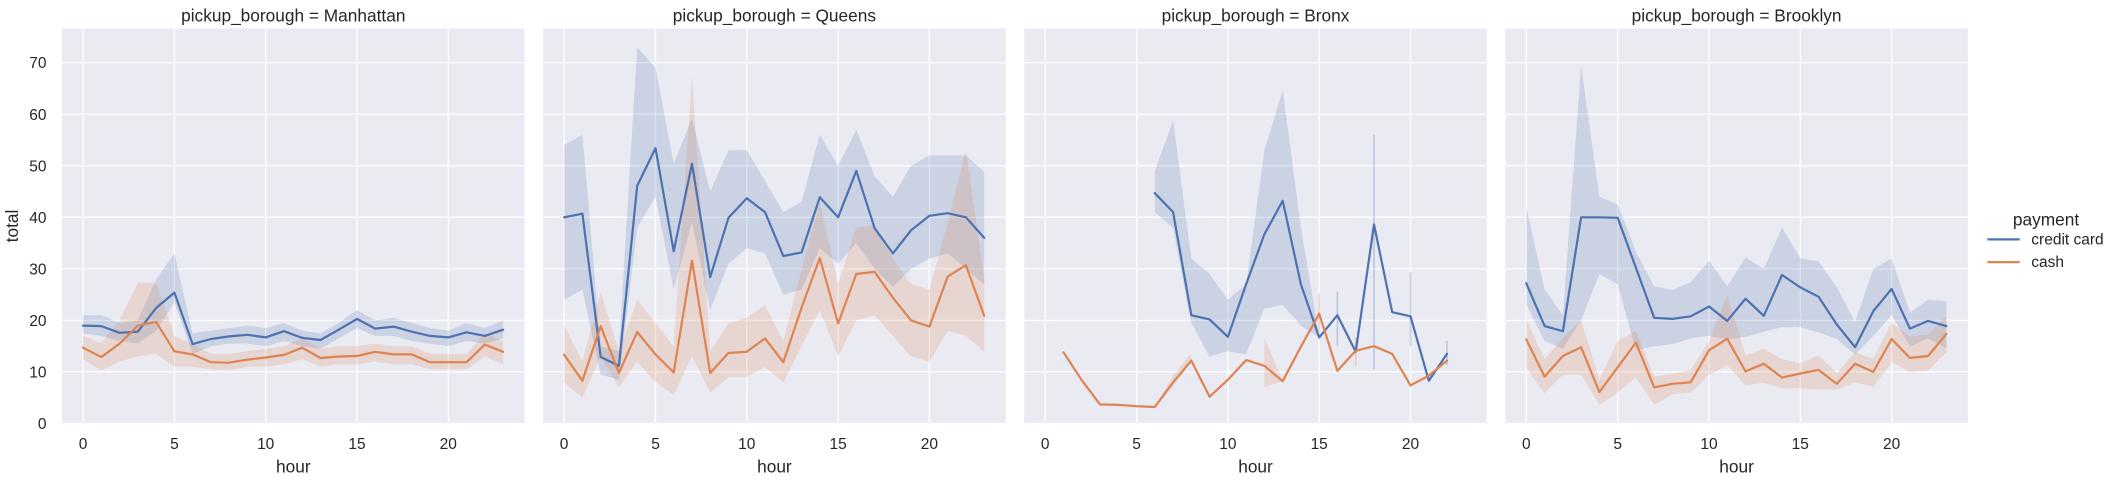 The height and width of the screenshot is (488, 2116). What do you see at coordinates (2067, 239) in the screenshot?
I see `svg-text: credit card` at bounding box center [2067, 239].